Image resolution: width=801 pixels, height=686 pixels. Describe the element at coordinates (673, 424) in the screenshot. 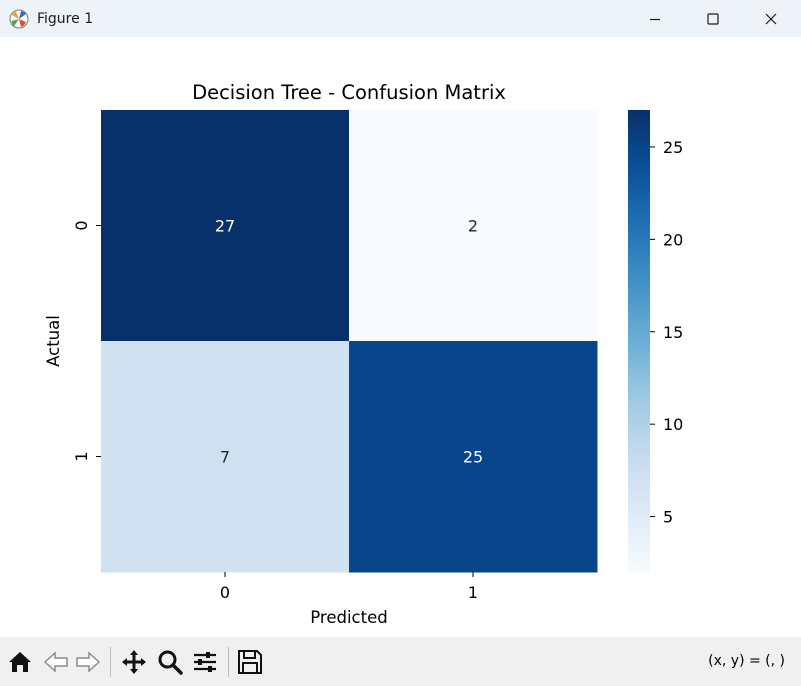

I see `colorbar-tick-label: 10` at that location.